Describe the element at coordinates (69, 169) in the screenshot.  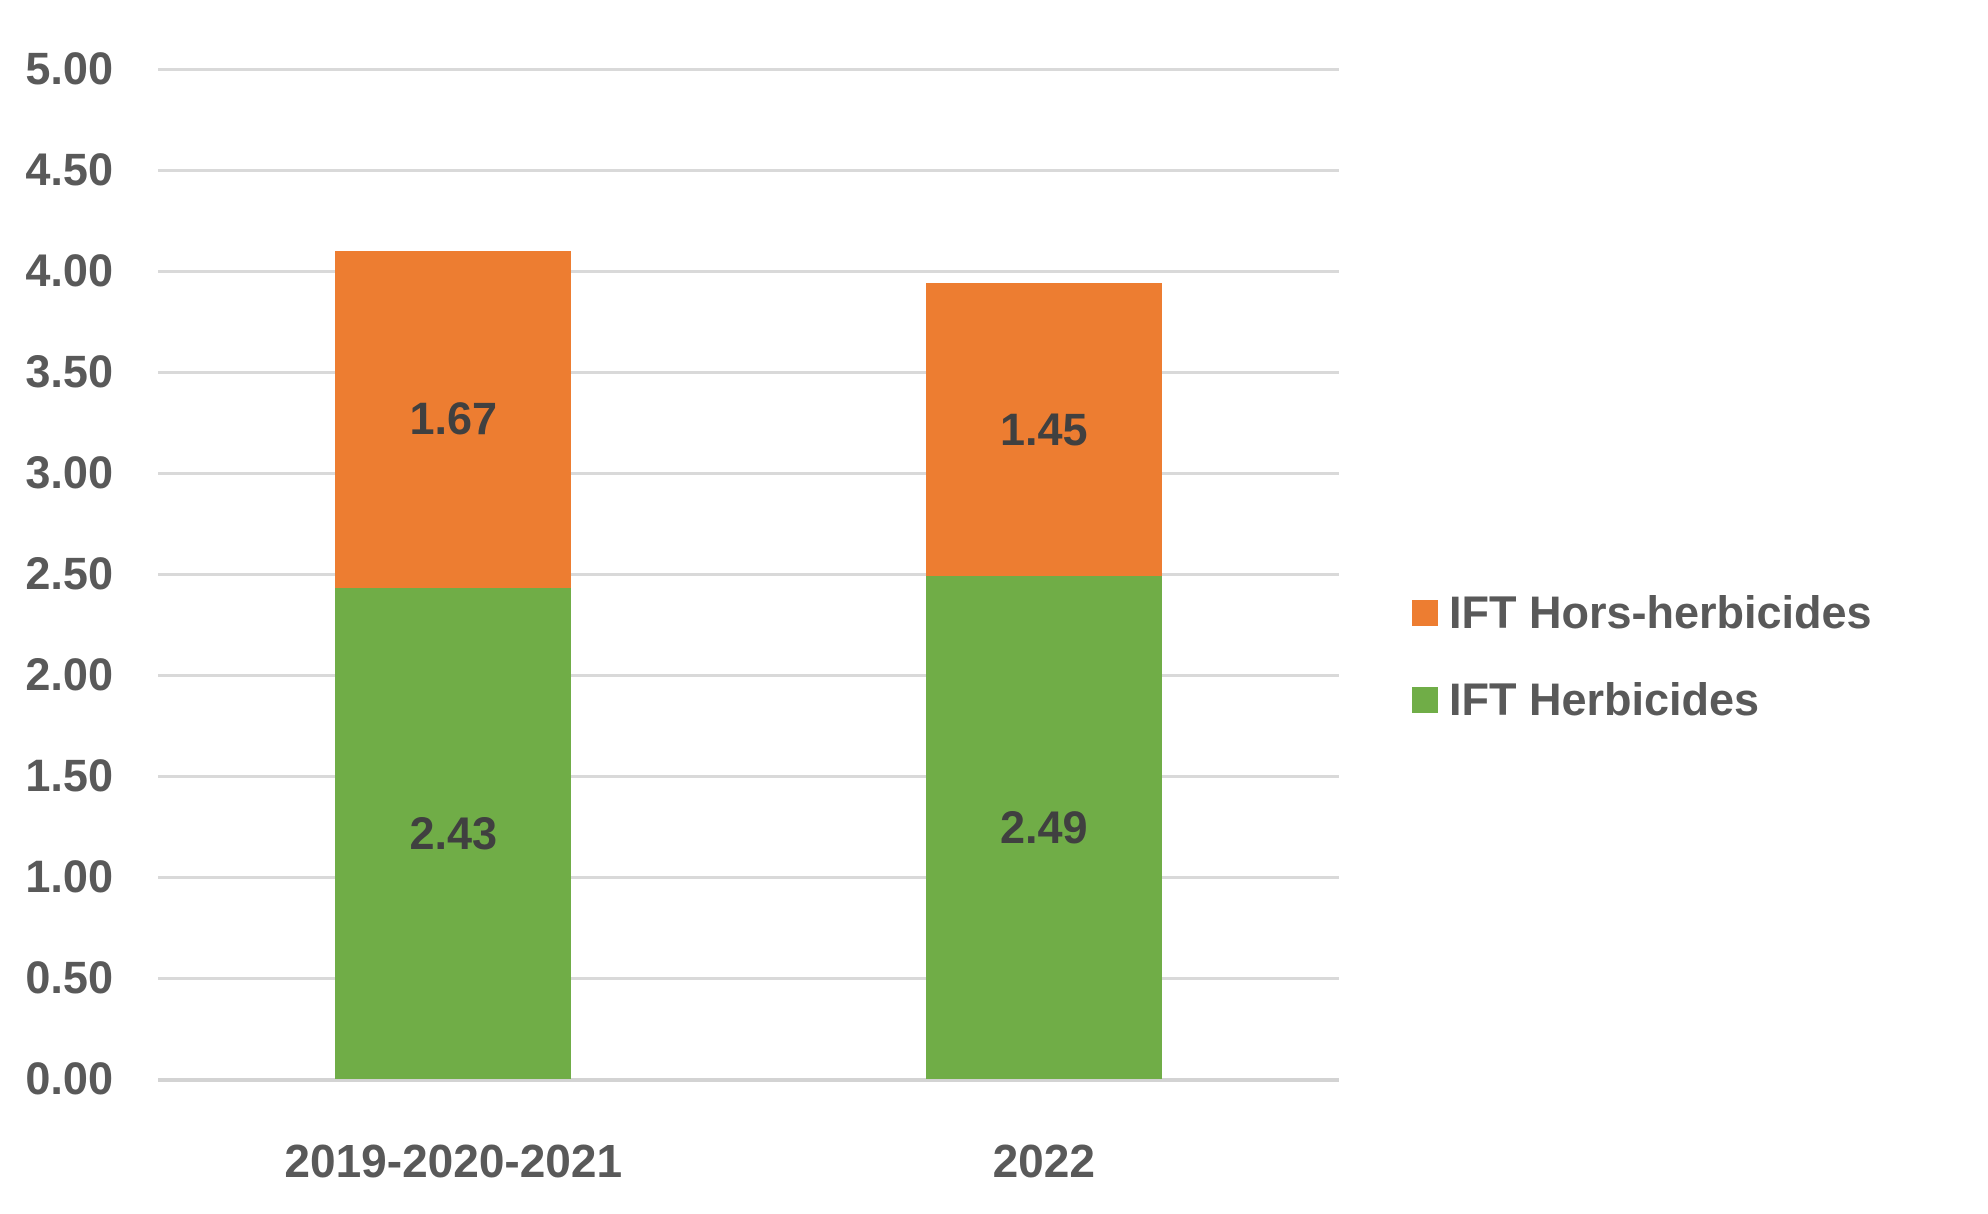
I see `y-tick-label: 4.50` at that location.